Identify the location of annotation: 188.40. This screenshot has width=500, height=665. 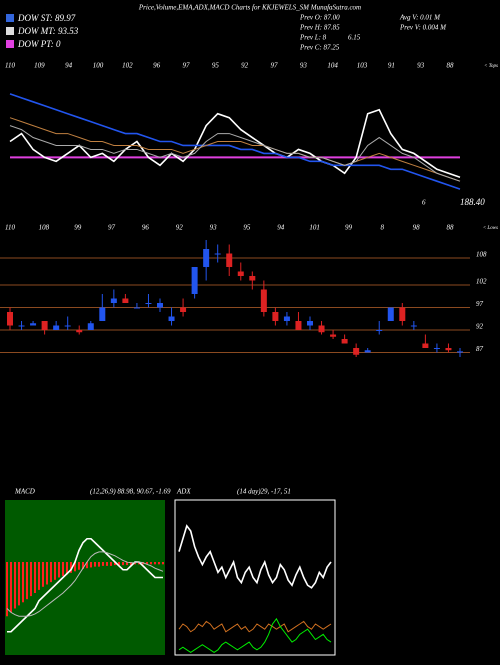
(472, 202).